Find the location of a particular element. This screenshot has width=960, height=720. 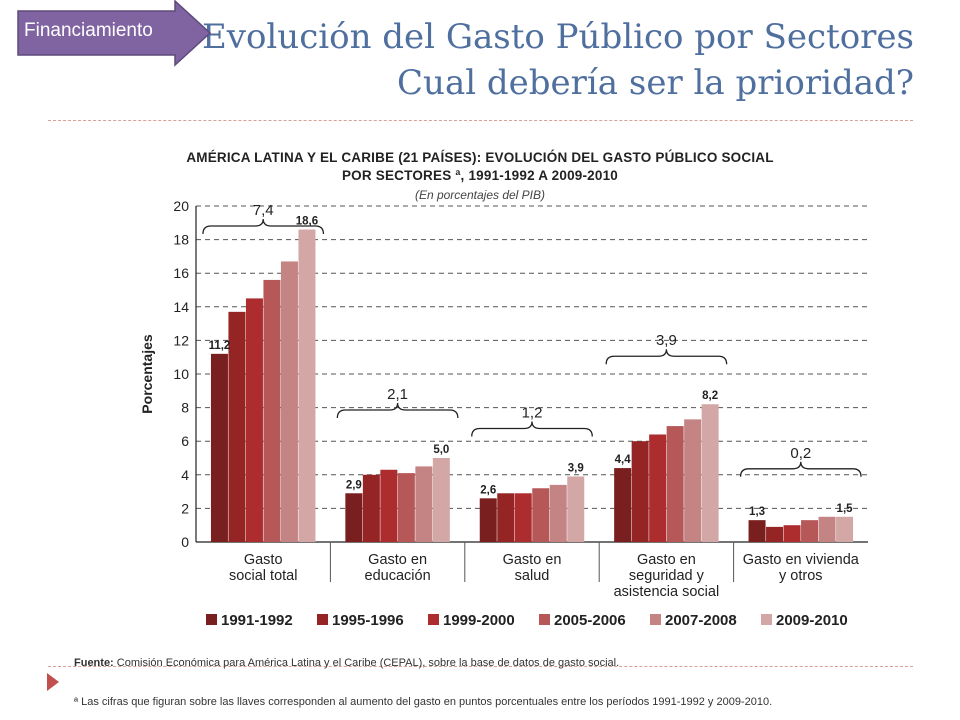

legend-swatch-1991-1992 is located at coordinates (211, 619).